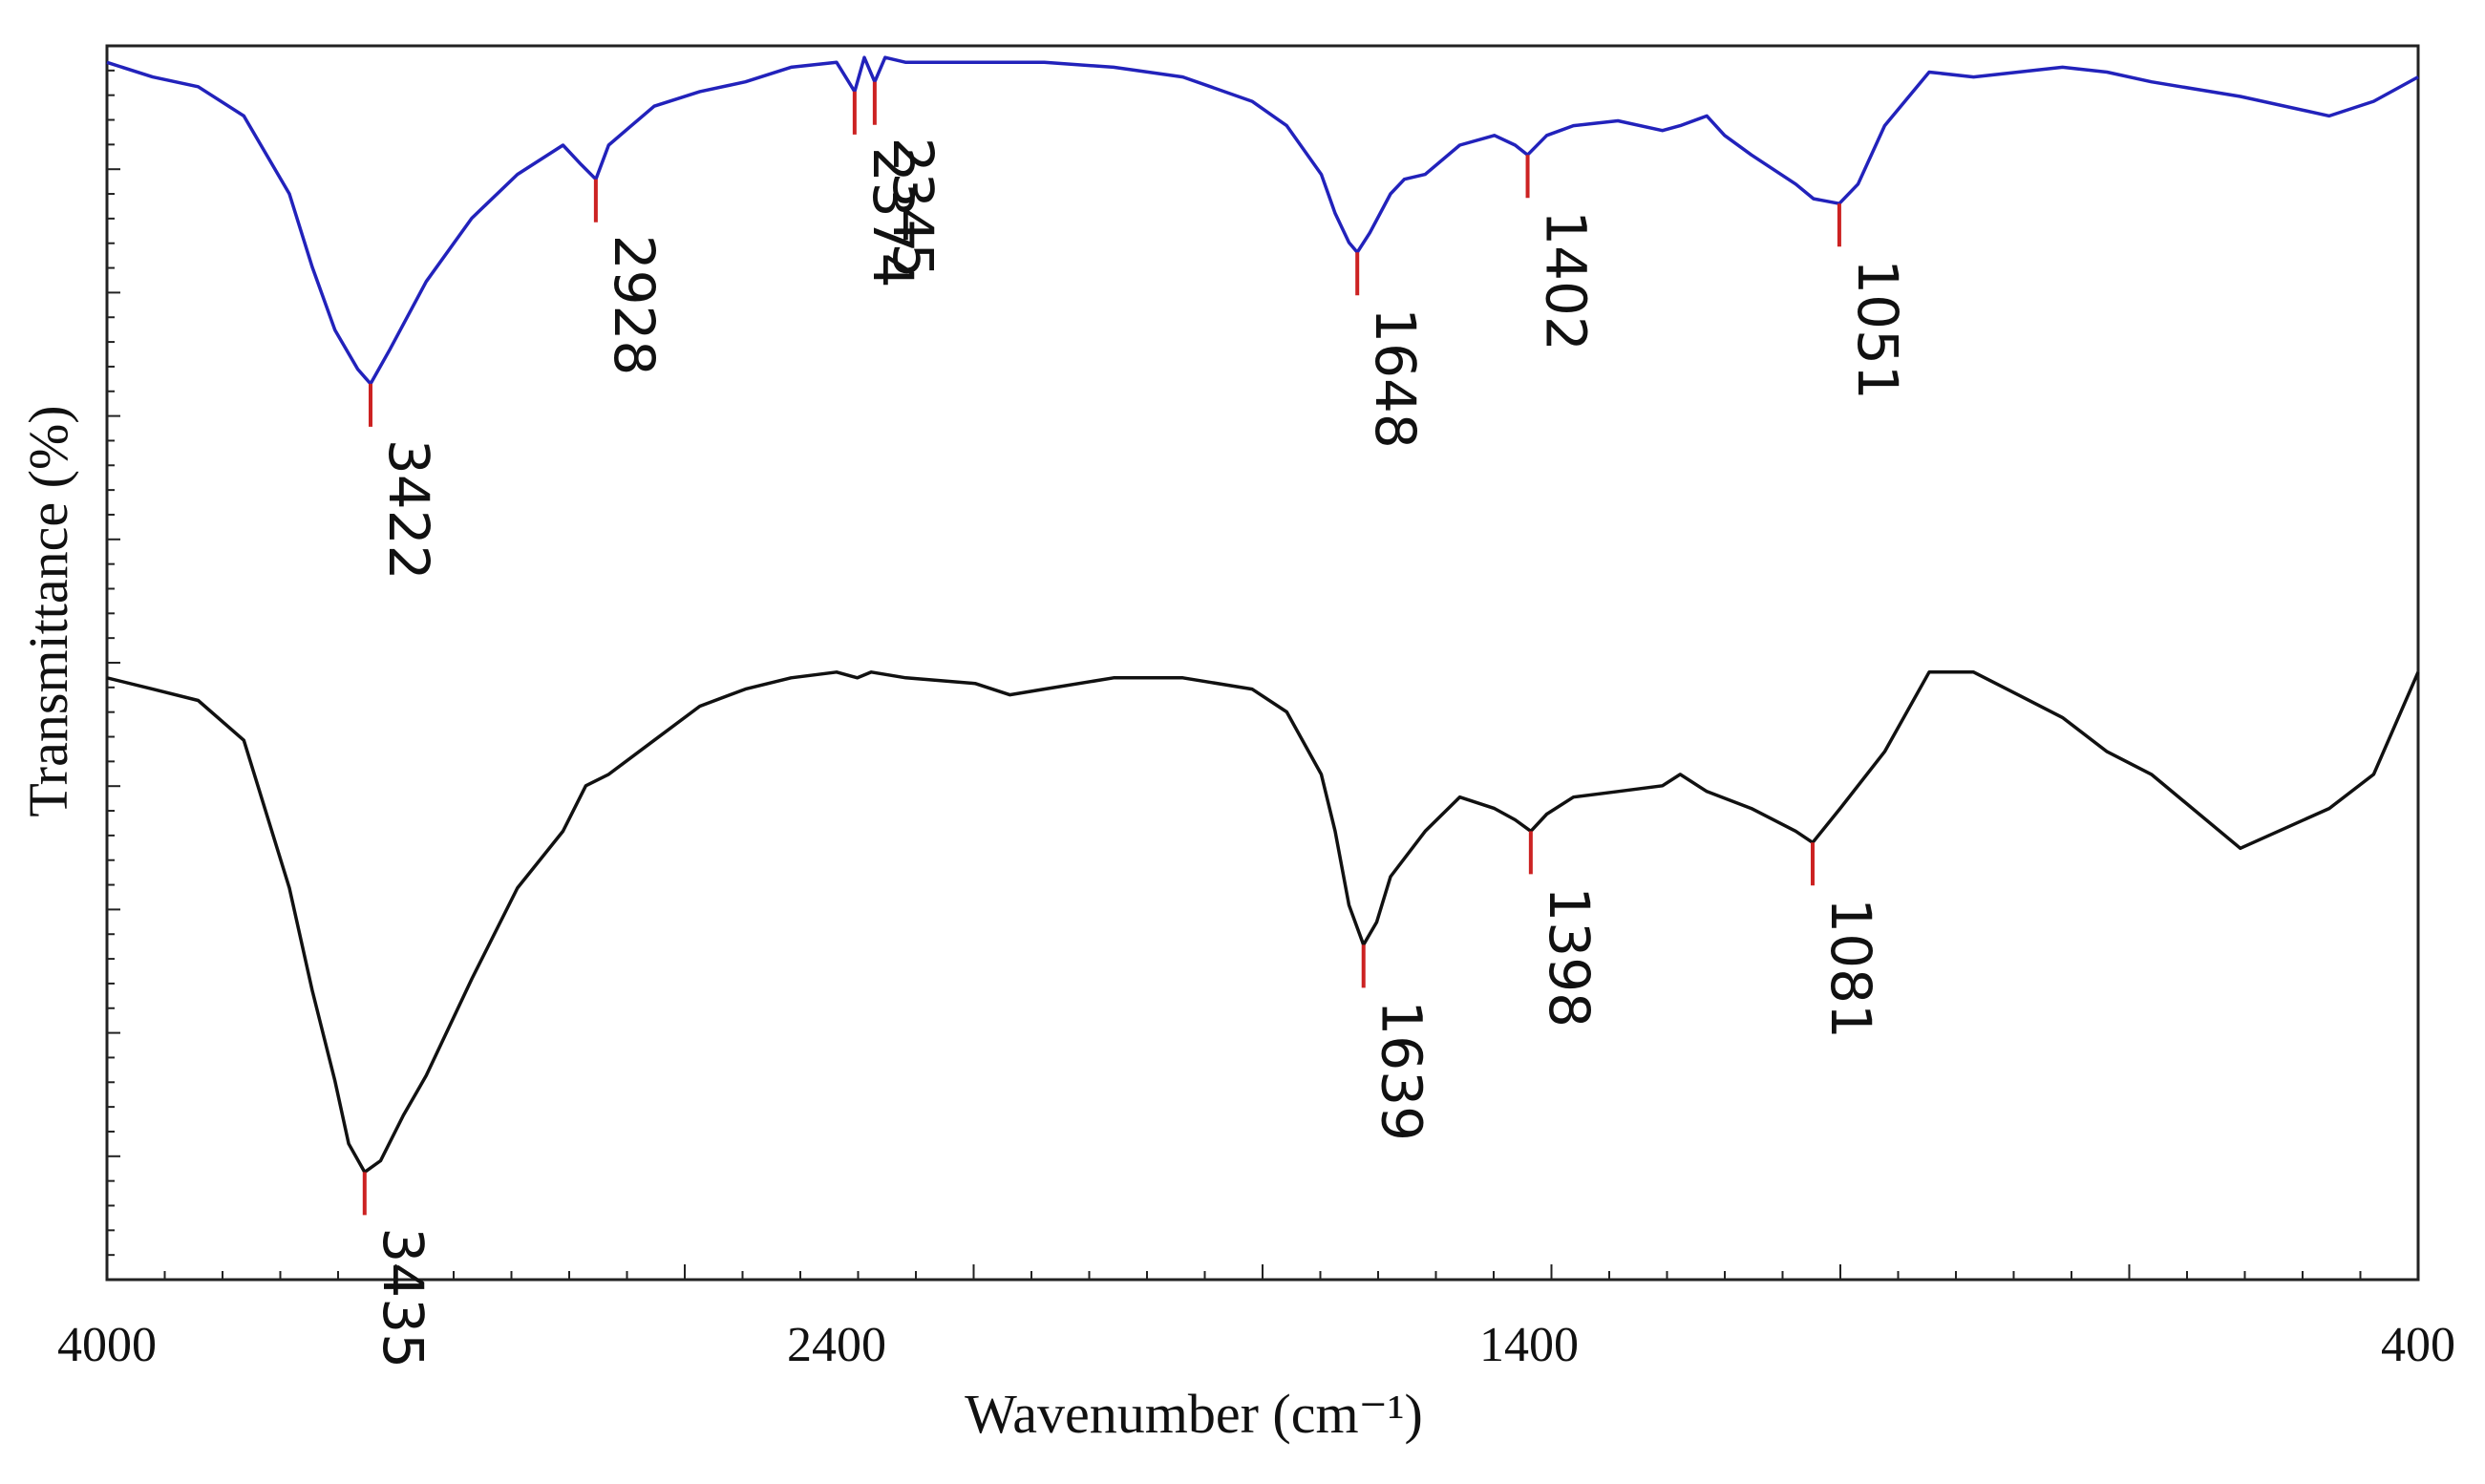  I want to click on x-tick-label: 400, so click(2418, 1345).